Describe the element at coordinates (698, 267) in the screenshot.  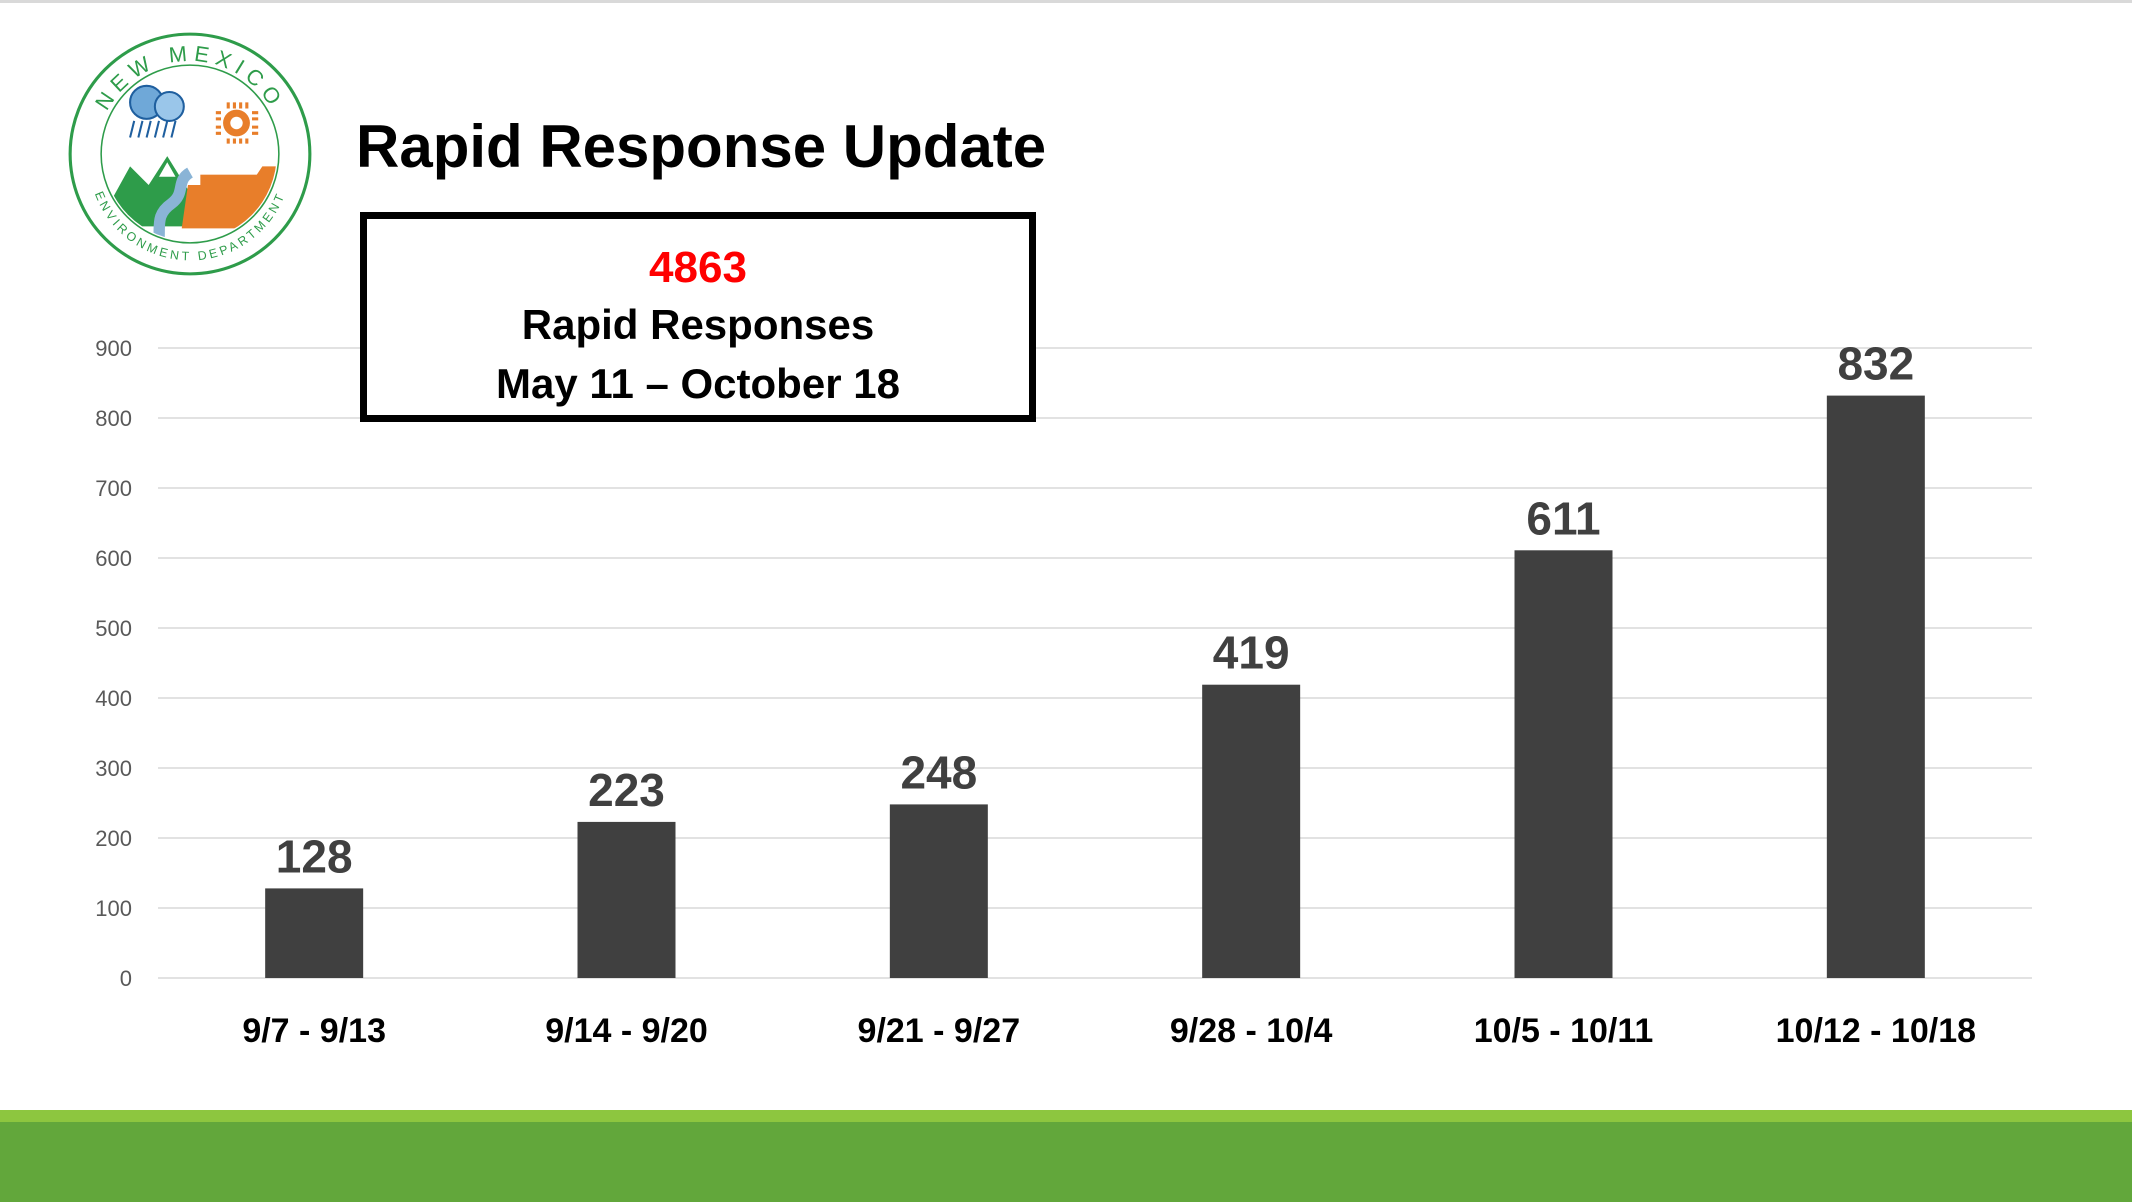
I see `callout-total: 4863` at that location.